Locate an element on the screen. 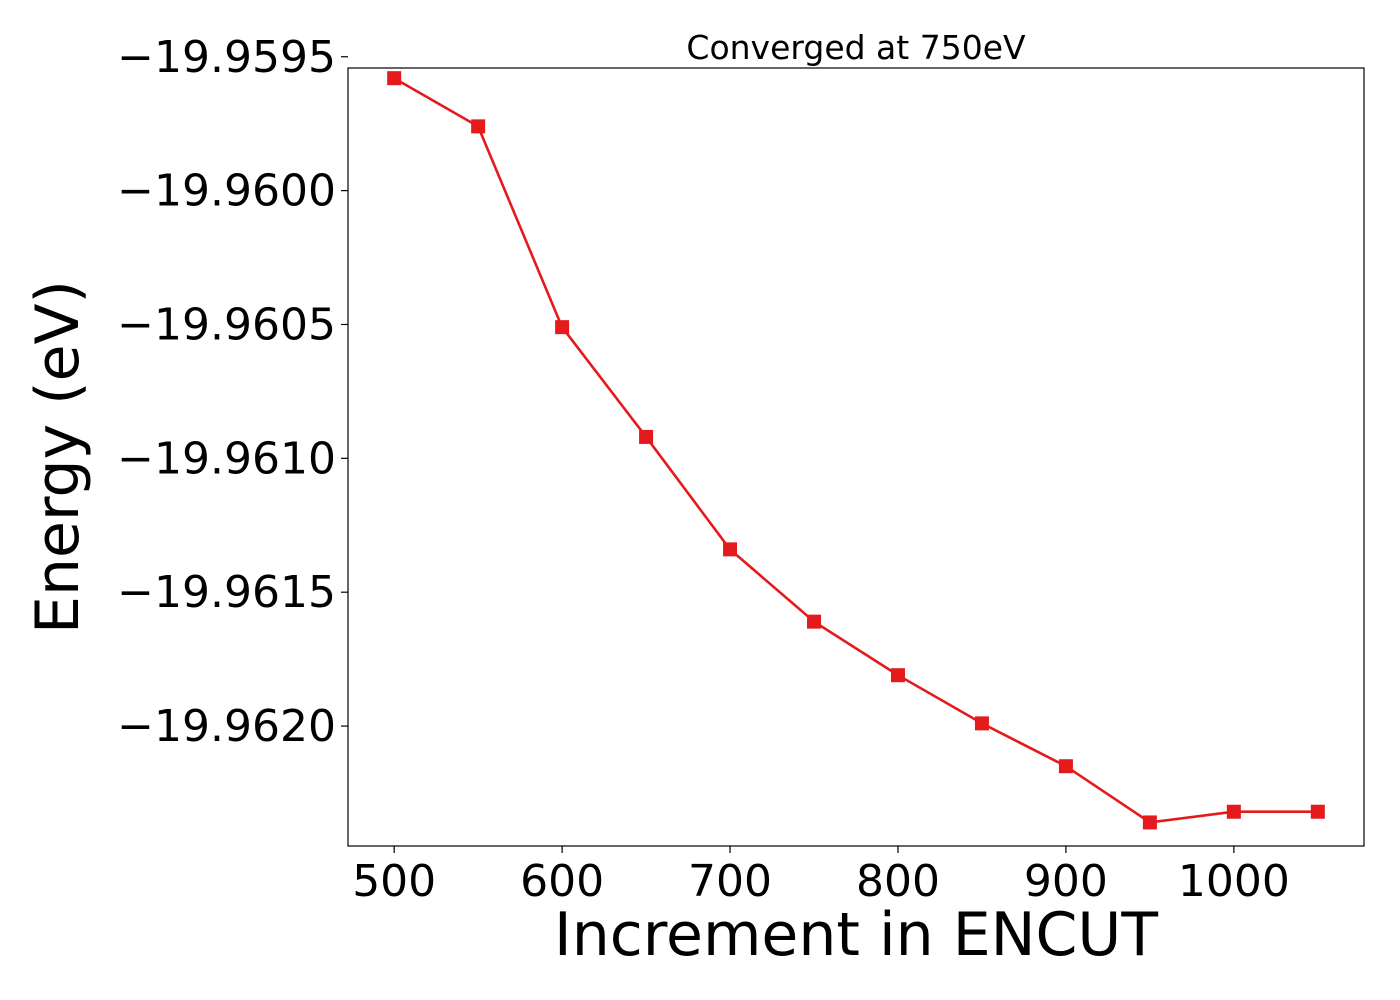 This screenshot has height=1000, width=1400. x-tick-label: 1000 is located at coordinates (1234, 881).